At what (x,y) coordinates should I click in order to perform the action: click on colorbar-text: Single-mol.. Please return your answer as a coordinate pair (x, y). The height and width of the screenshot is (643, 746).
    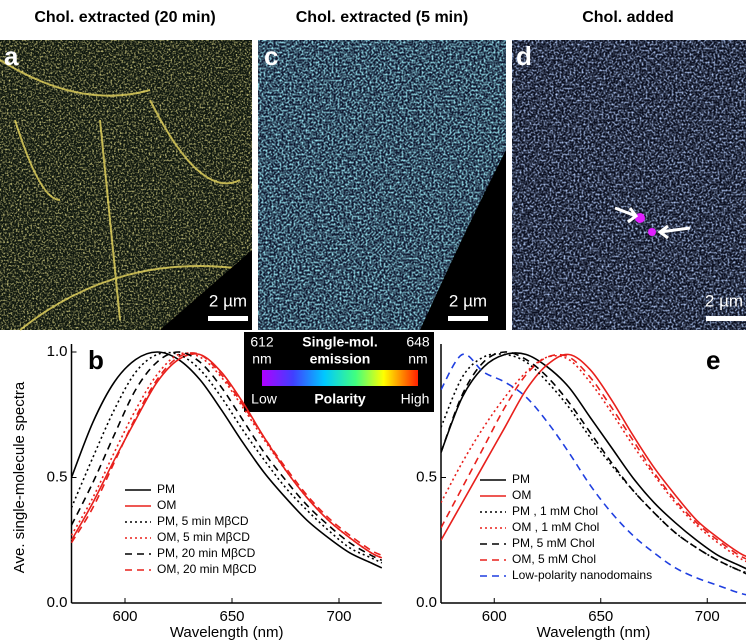
    Looking at the image, I should click on (339, 342).